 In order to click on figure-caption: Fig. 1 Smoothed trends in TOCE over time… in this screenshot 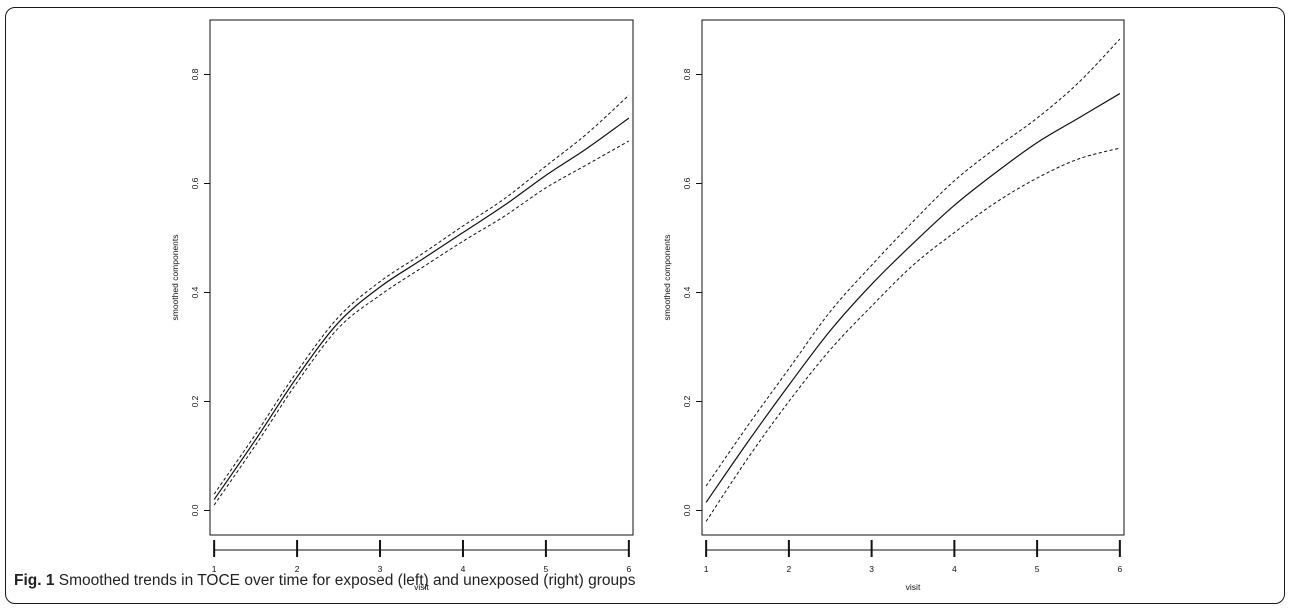, I will do `click(324, 581)`.